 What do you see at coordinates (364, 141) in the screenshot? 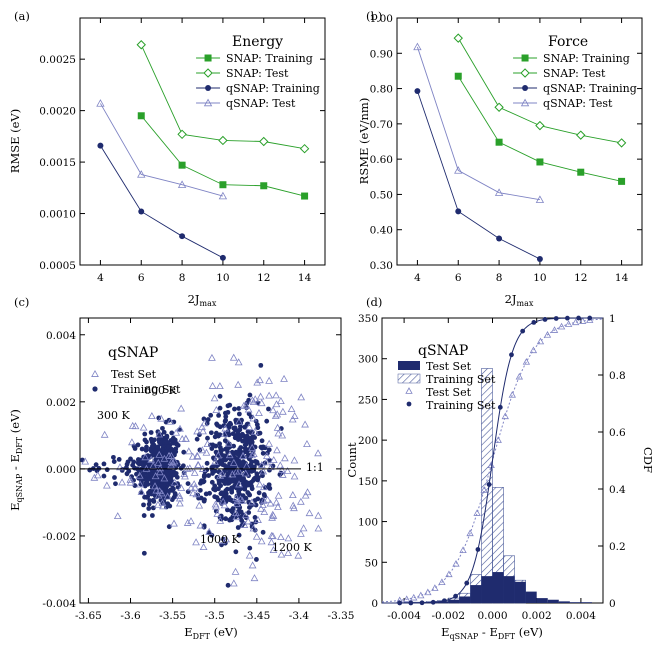
I see `y-axis-label-b: RSME (eV/nm)` at bounding box center [364, 141].